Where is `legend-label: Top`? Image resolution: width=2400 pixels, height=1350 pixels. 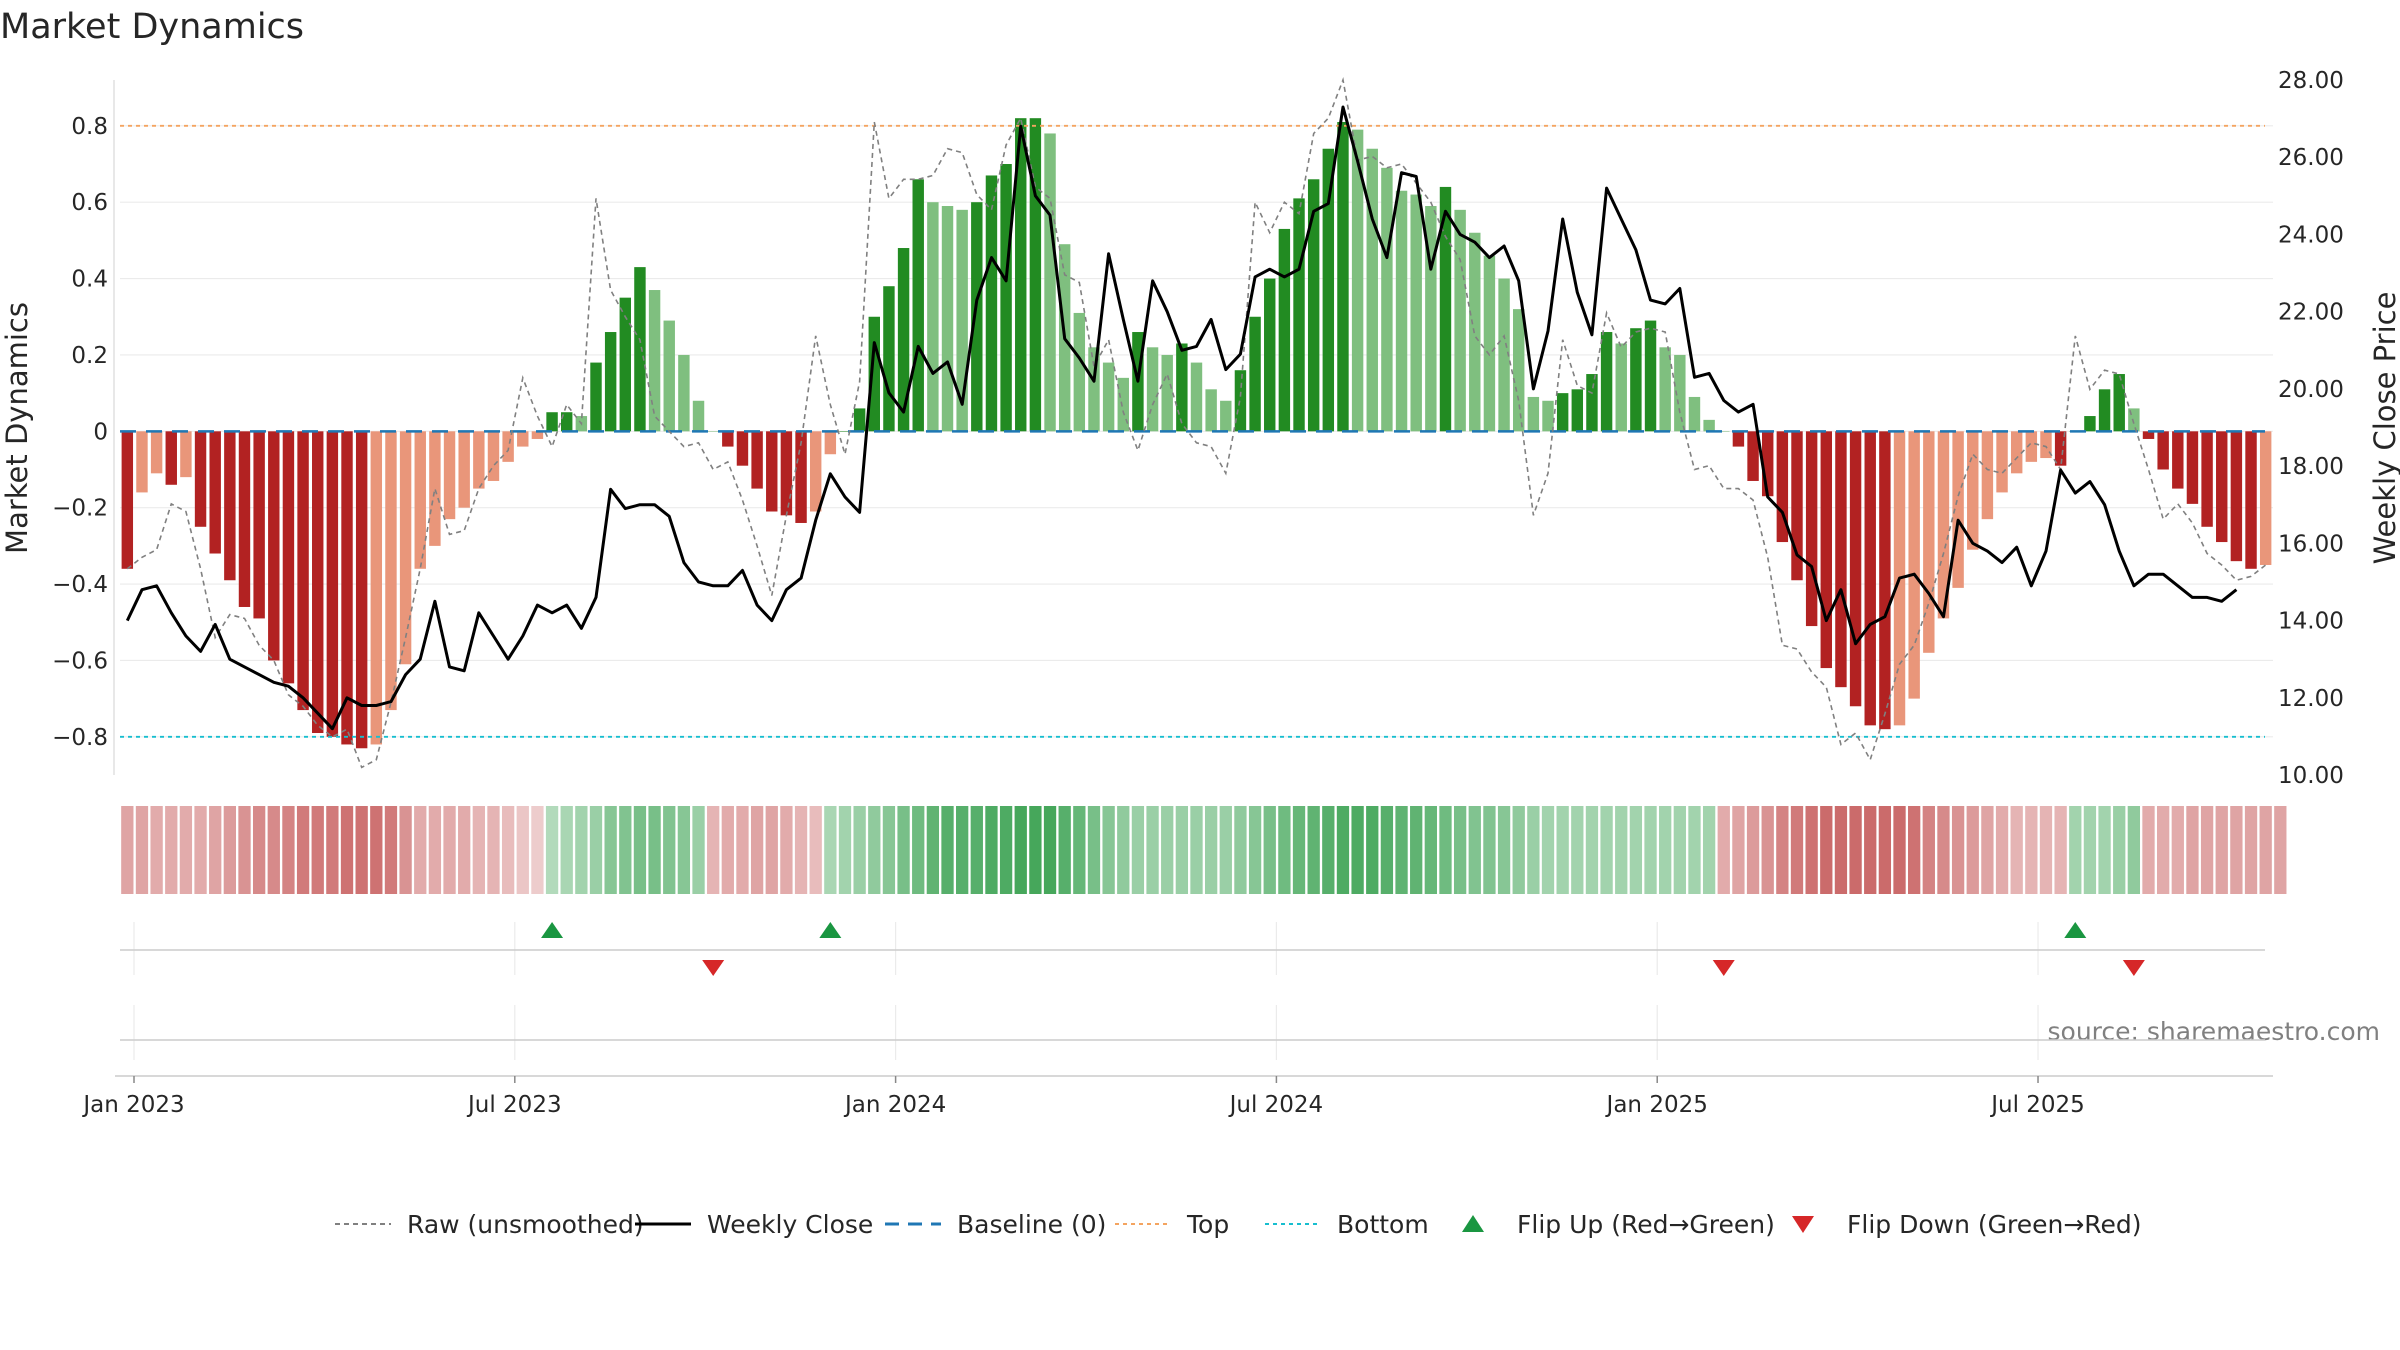 legend-label: Top is located at coordinates (1207, 1224).